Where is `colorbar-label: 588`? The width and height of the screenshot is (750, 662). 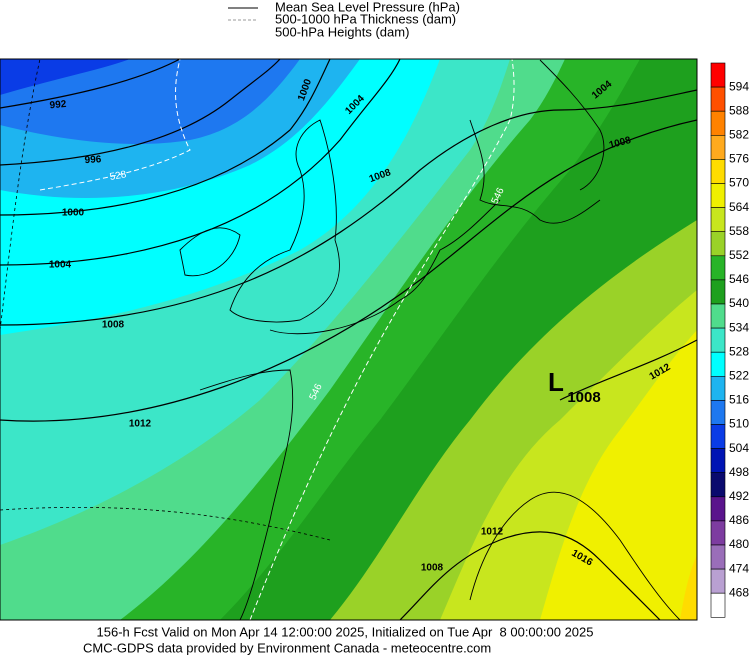
colorbar-label: 588 is located at coordinates (739, 110).